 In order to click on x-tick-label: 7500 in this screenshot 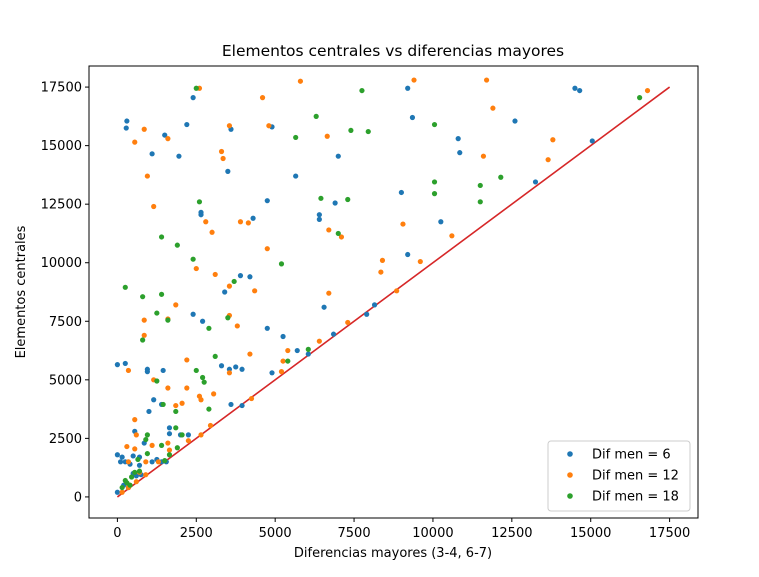, I will do `click(354, 533)`.